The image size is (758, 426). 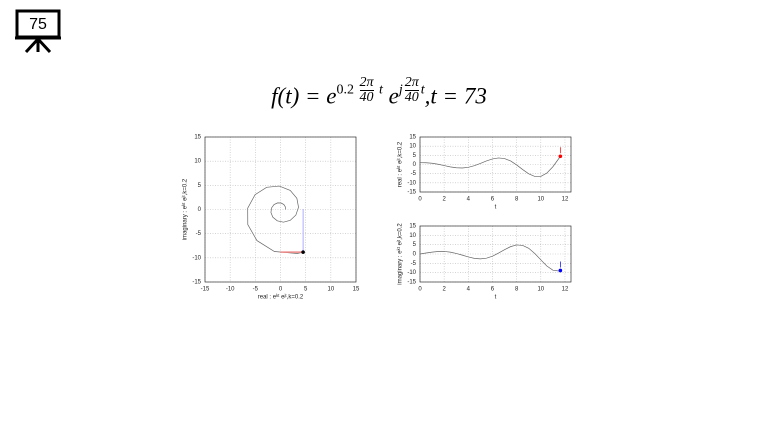 I want to click on exponent: 0.2 2π 40 t, so click(x=360, y=90).